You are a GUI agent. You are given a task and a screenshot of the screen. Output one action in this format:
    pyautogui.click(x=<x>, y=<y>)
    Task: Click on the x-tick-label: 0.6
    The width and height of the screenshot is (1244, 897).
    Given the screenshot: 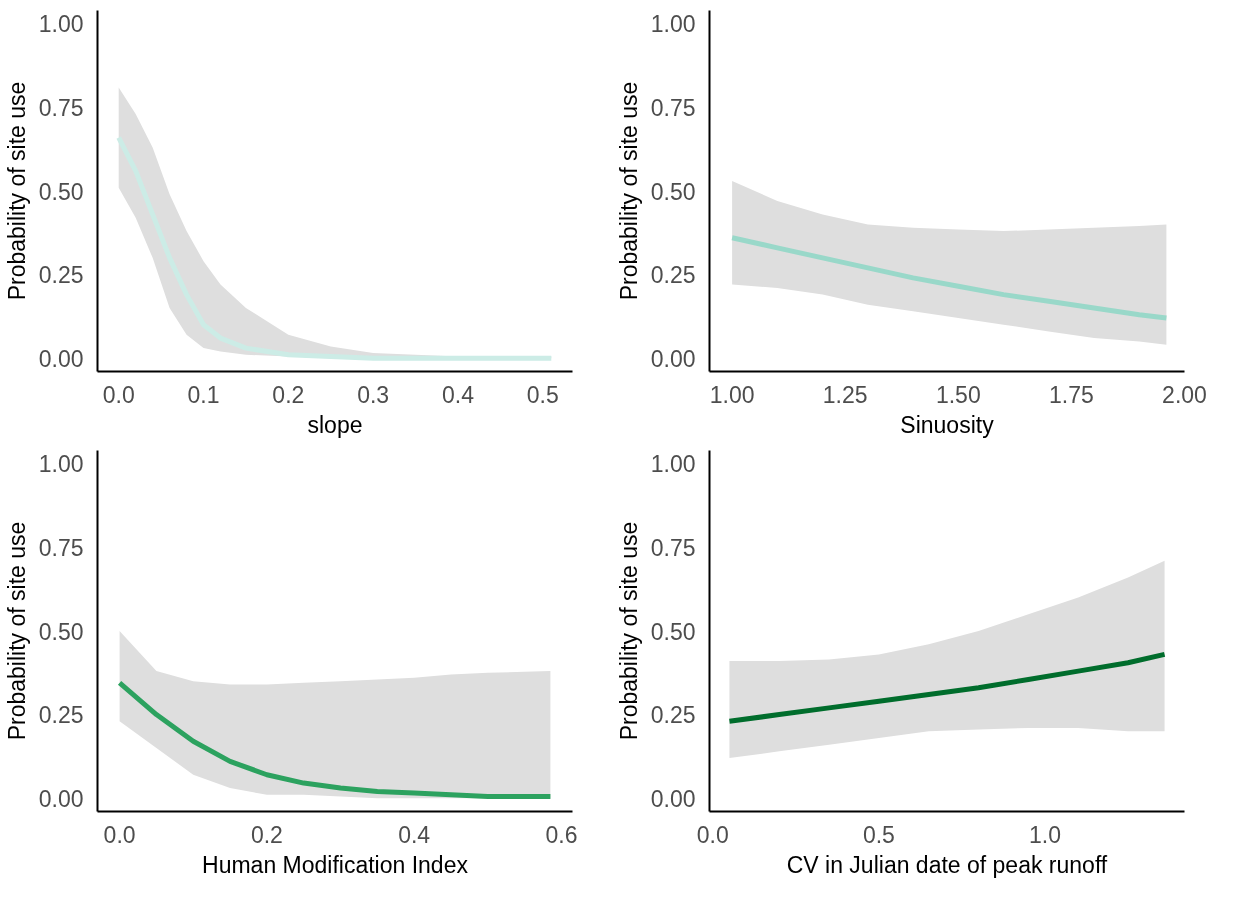 What is the action you would take?
    pyautogui.click(x=561, y=834)
    